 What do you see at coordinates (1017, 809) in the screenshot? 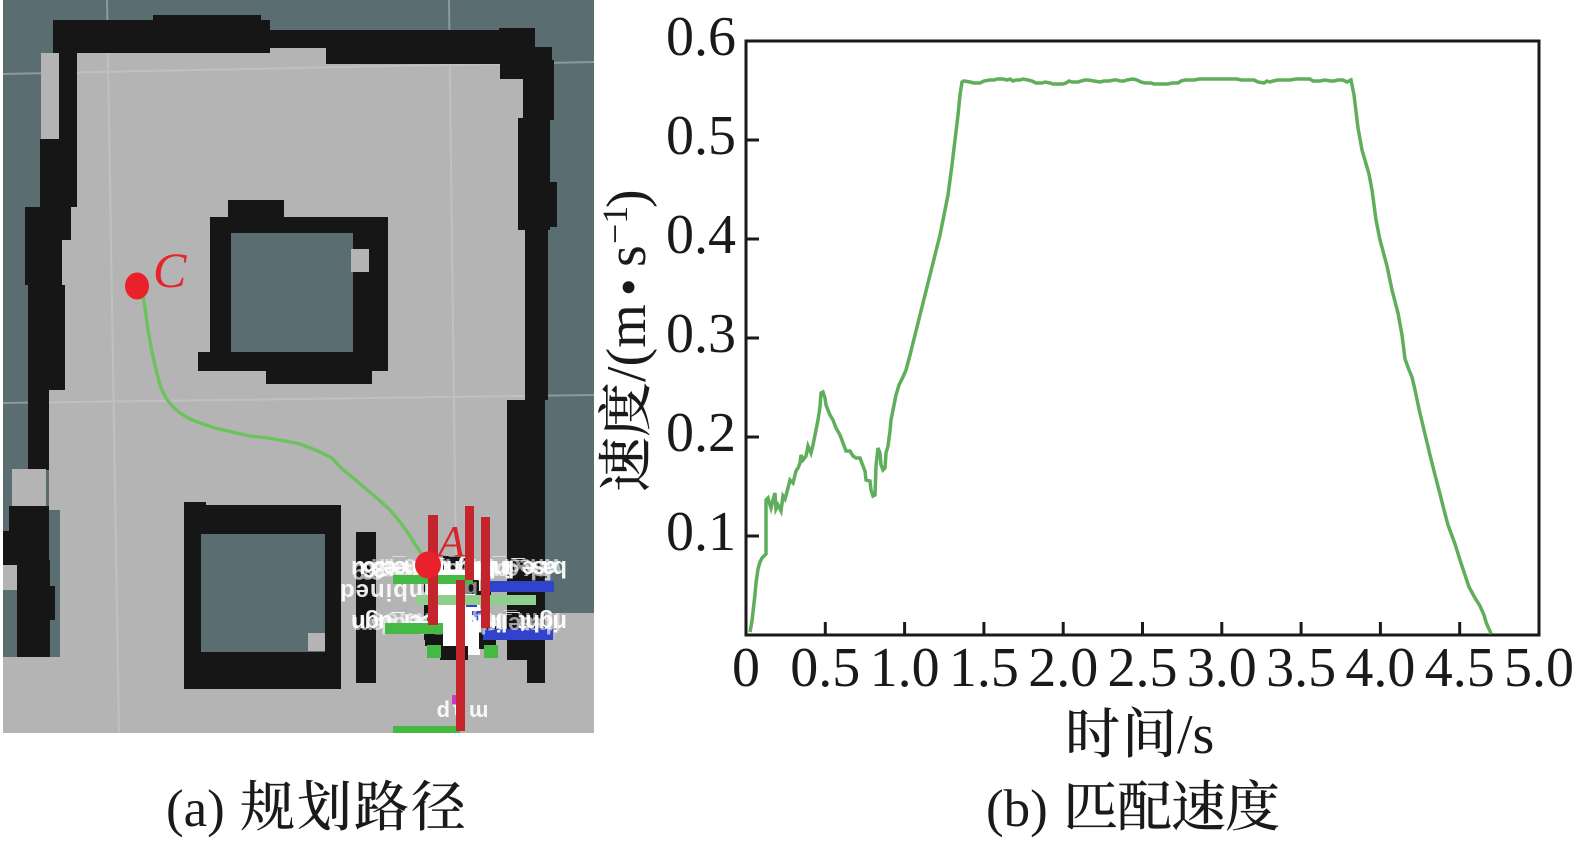
I see `svg-text: (b)` at bounding box center [1017, 809].